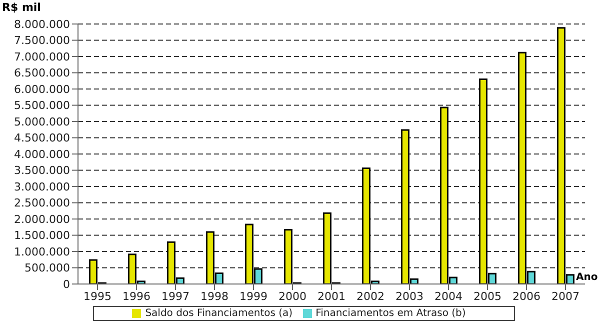 This screenshot has width=601, height=325. What do you see at coordinates (42, 73) in the screenshot?
I see `y-tick-label: 6.500.000` at bounding box center [42, 73].